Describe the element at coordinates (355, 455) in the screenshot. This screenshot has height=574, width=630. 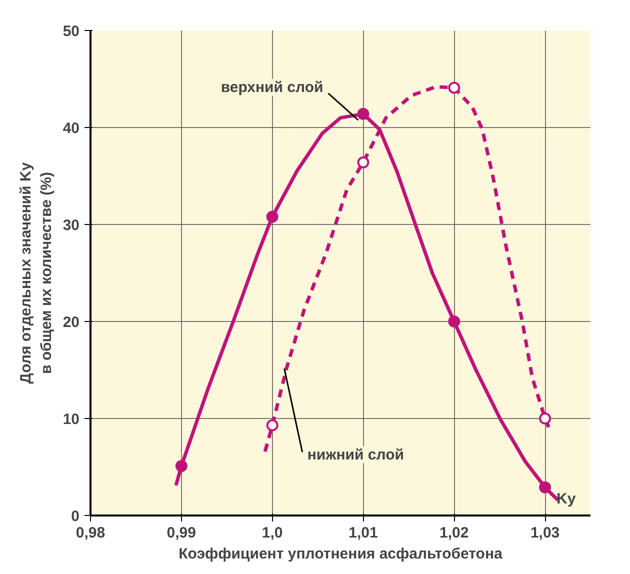
I see `text: нижний слой` at that location.